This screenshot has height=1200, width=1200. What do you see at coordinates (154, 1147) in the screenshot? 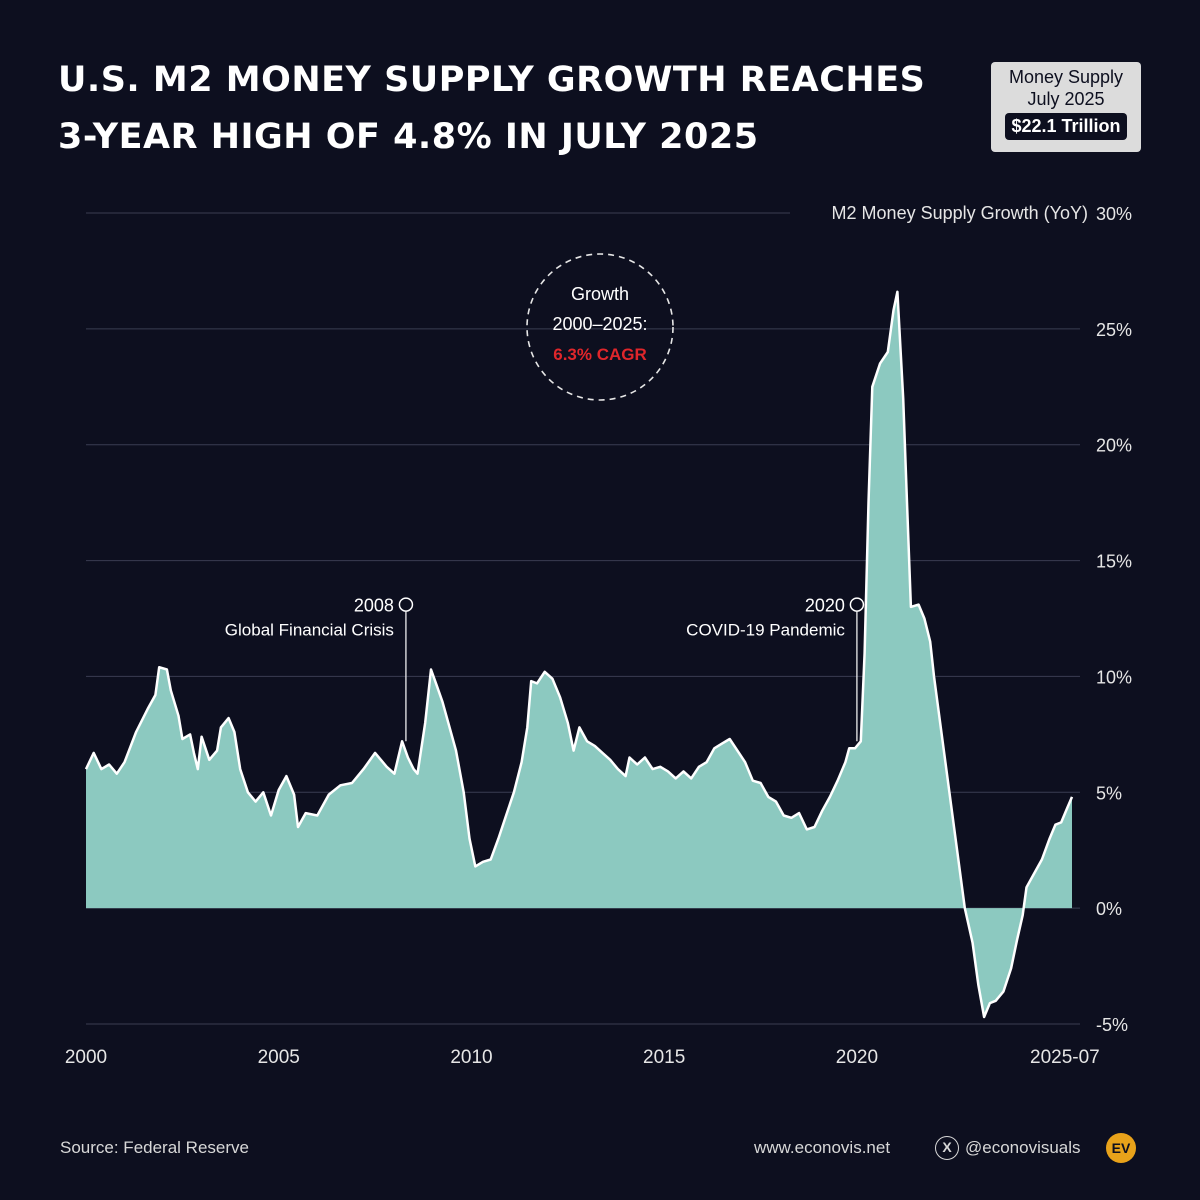
I see `footer-source: Source: Federal Reserve` at bounding box center [154, 1147].